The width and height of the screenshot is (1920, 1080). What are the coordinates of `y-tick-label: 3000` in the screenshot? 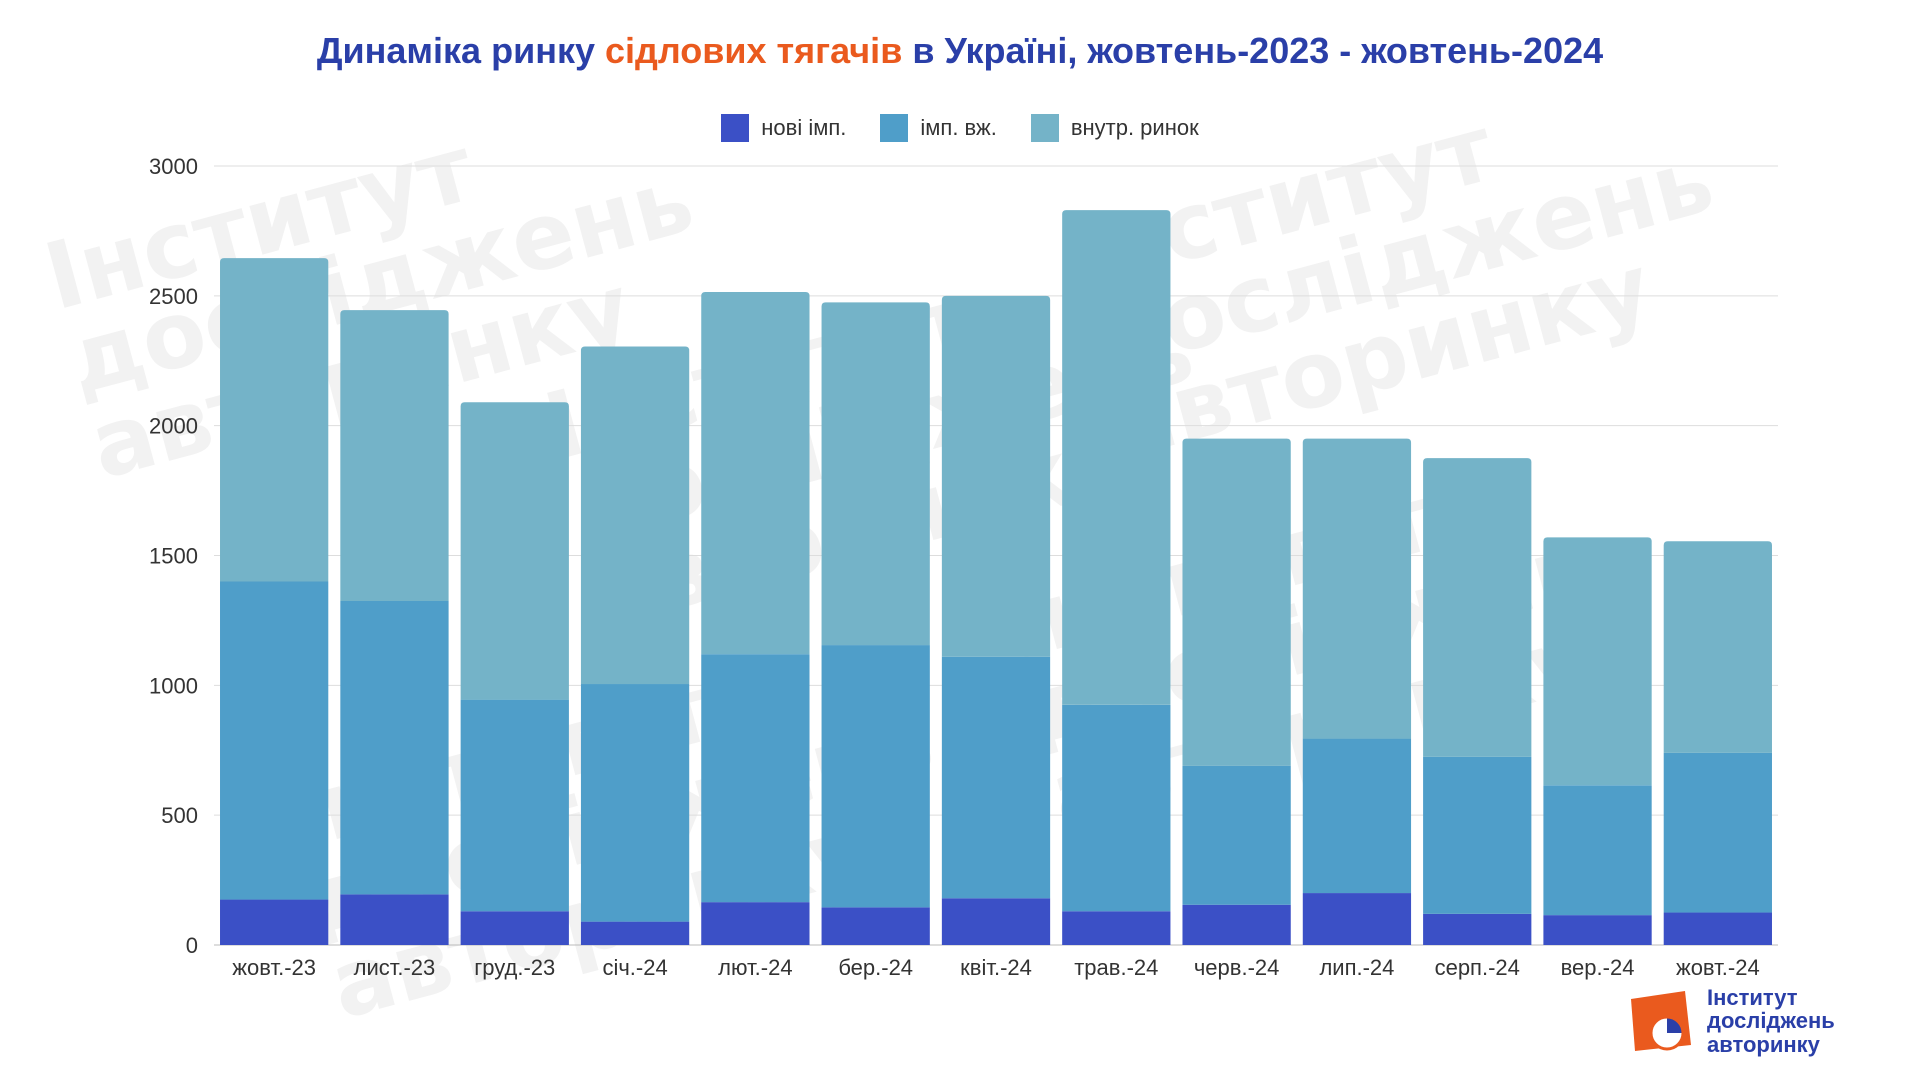 It's located at (173, 166).